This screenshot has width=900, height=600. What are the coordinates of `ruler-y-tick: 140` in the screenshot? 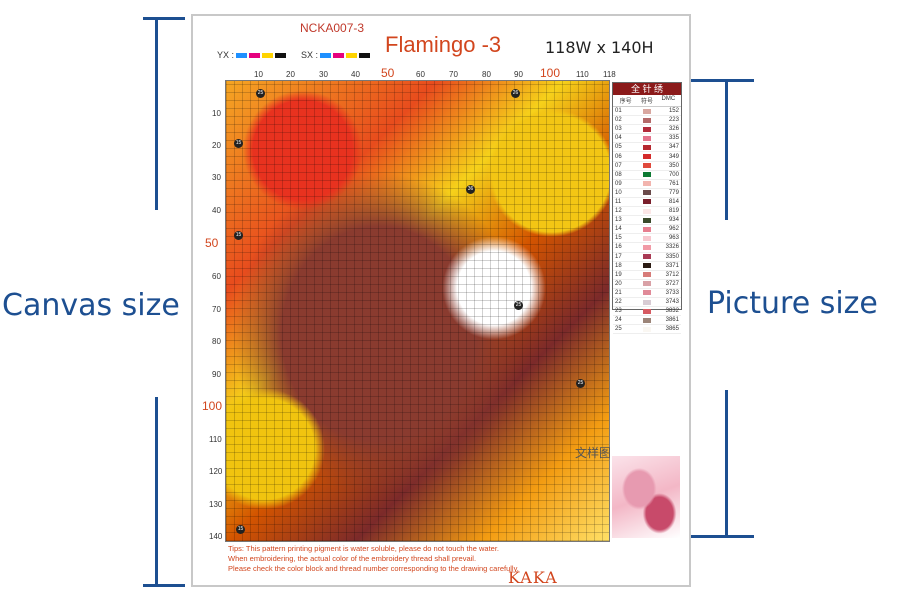 It's located at (216, 536).